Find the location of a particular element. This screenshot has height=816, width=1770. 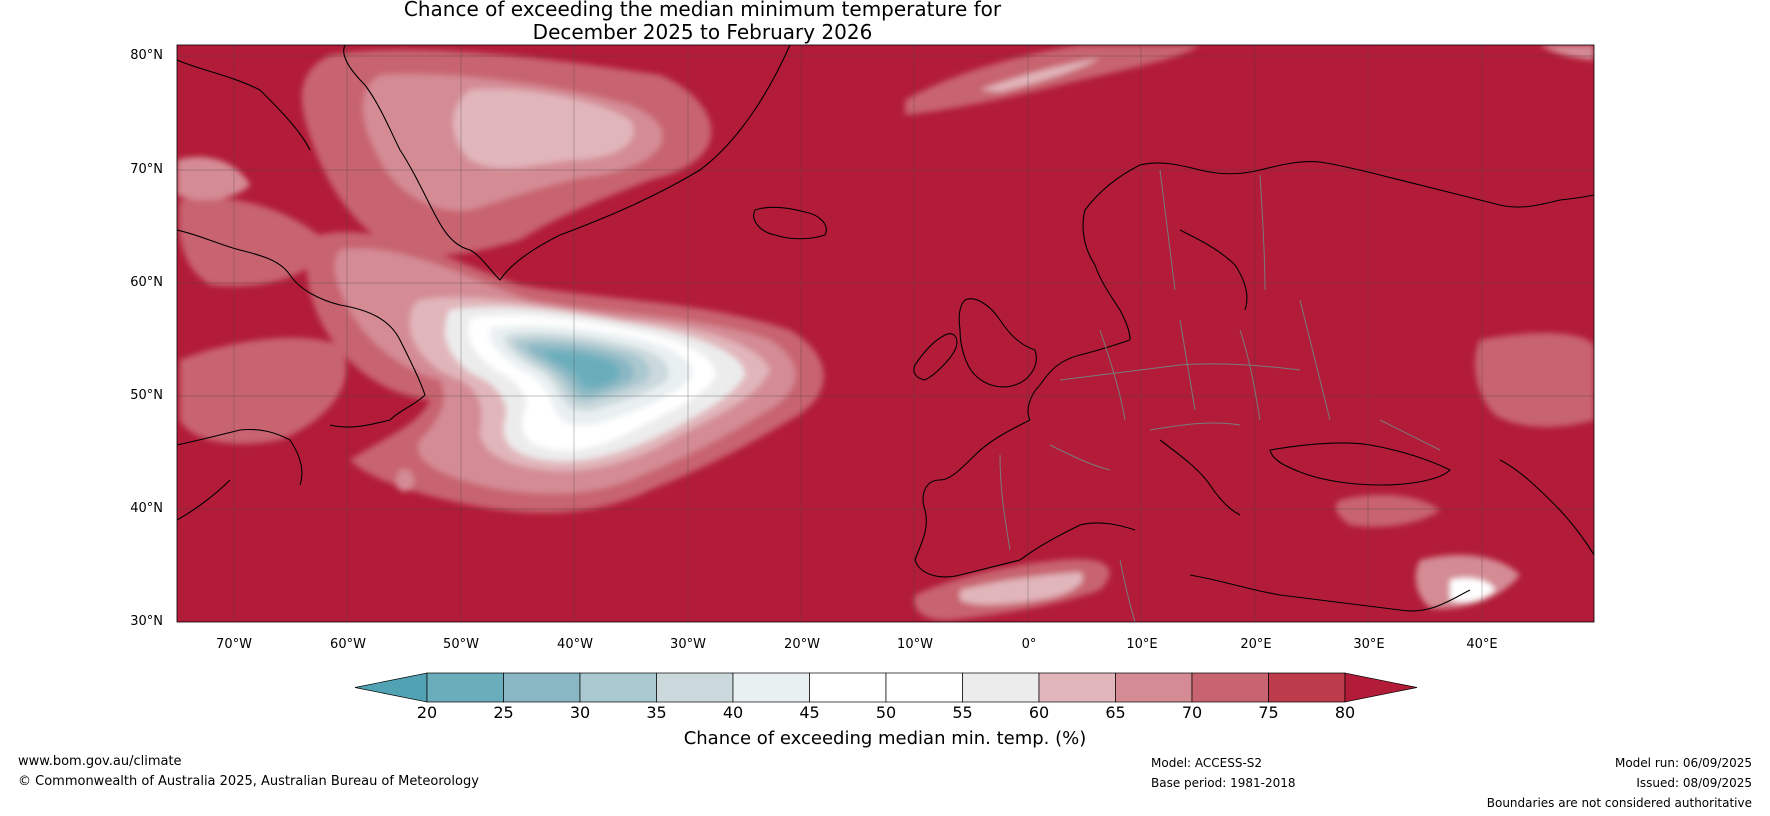

base-period-text: Base period: 1981-2018 is located at coordinates (1223, 783).